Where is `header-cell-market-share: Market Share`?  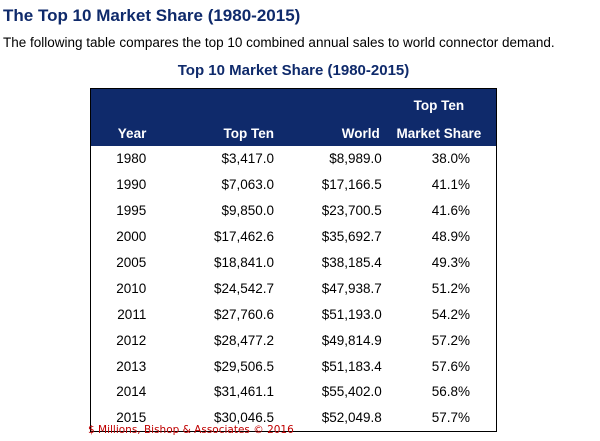 header-cell-market-share: Market Share is located at coordinates (439, 133).